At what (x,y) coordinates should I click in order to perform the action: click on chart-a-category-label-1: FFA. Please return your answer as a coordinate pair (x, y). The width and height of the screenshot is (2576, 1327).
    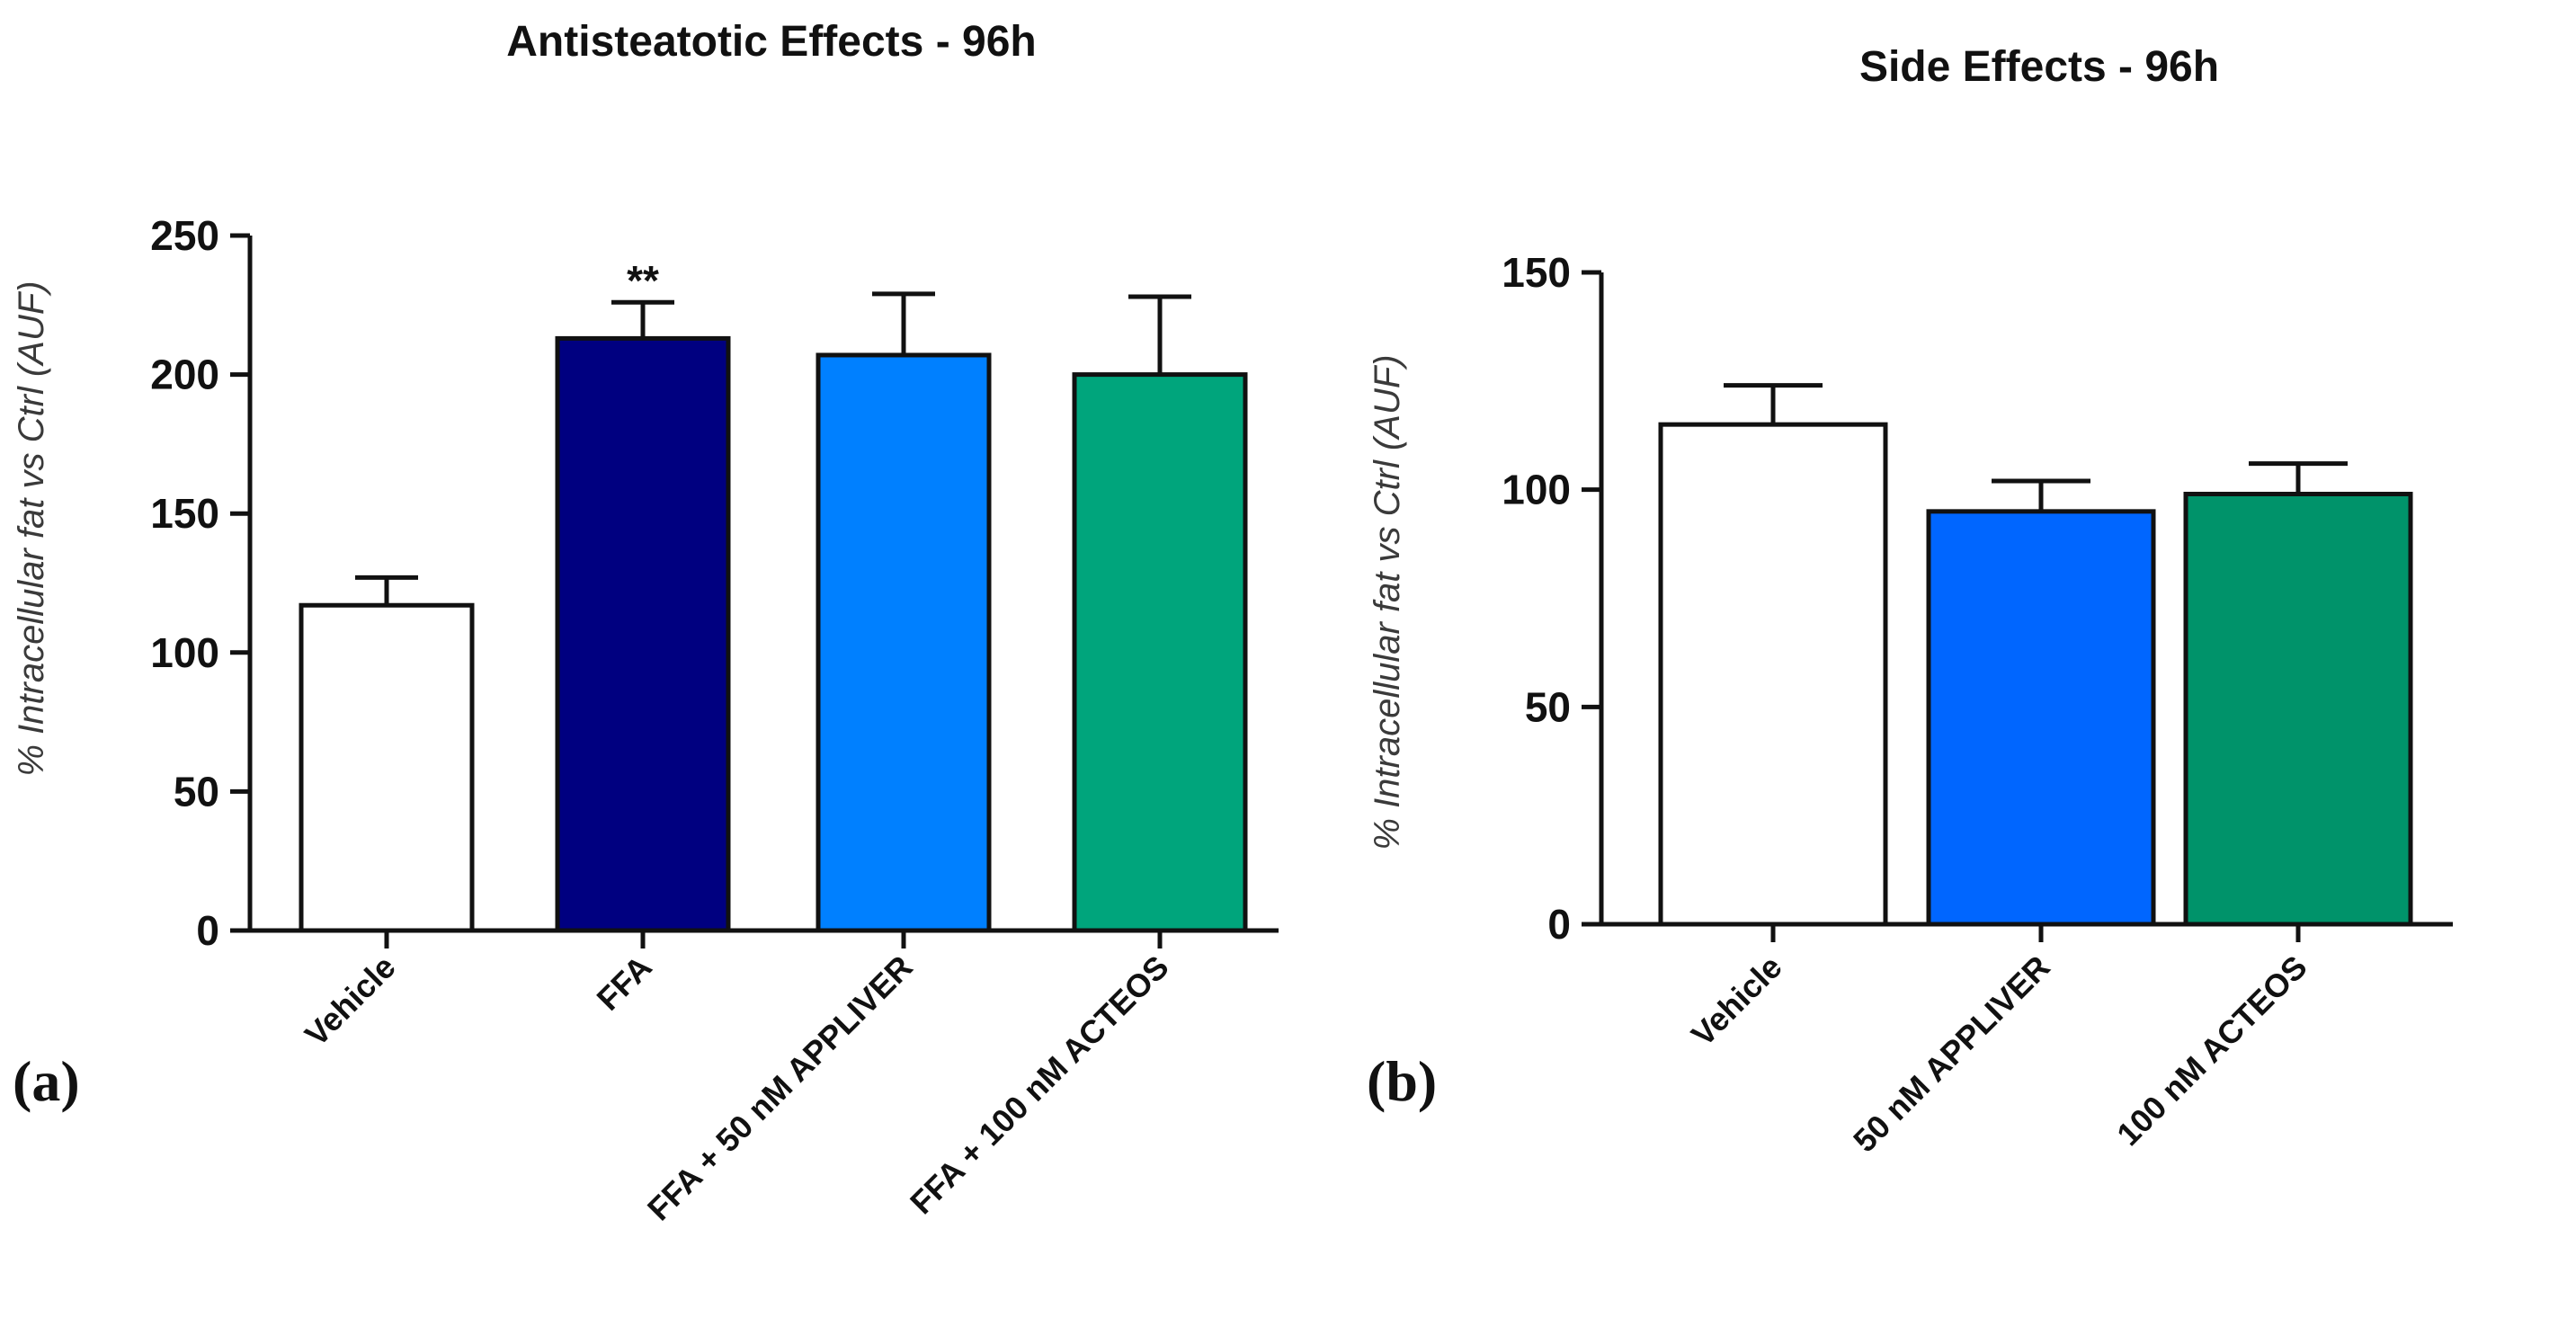
    Looking at the image, I should click on (624, 983).